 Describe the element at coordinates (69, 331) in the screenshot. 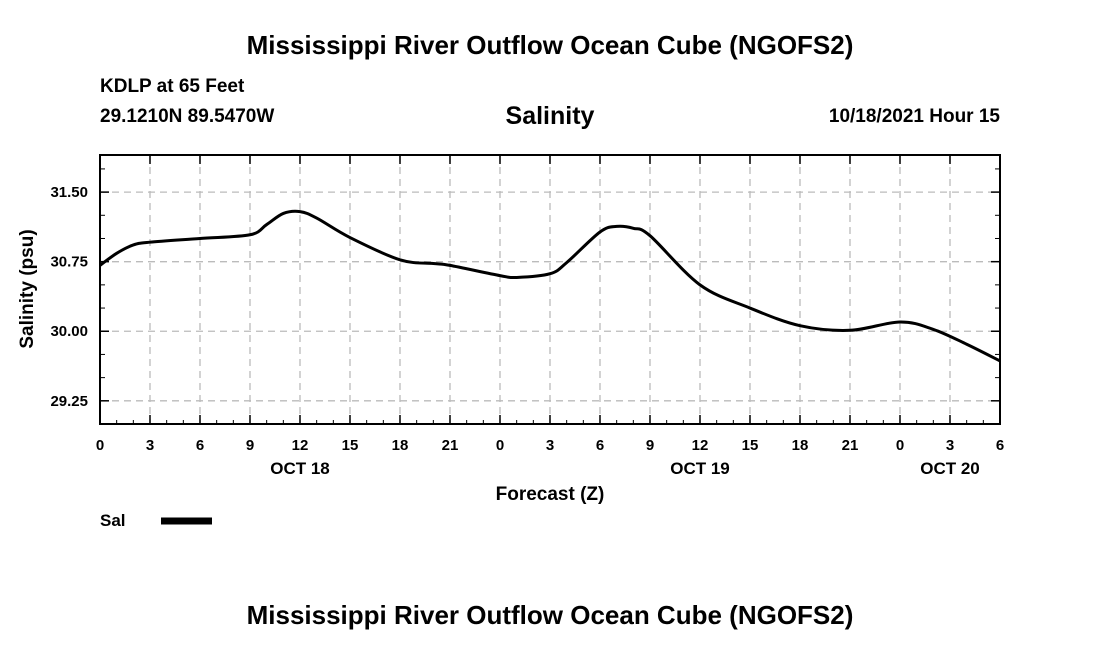

I see `y-tick-label: 30.00` at that location.